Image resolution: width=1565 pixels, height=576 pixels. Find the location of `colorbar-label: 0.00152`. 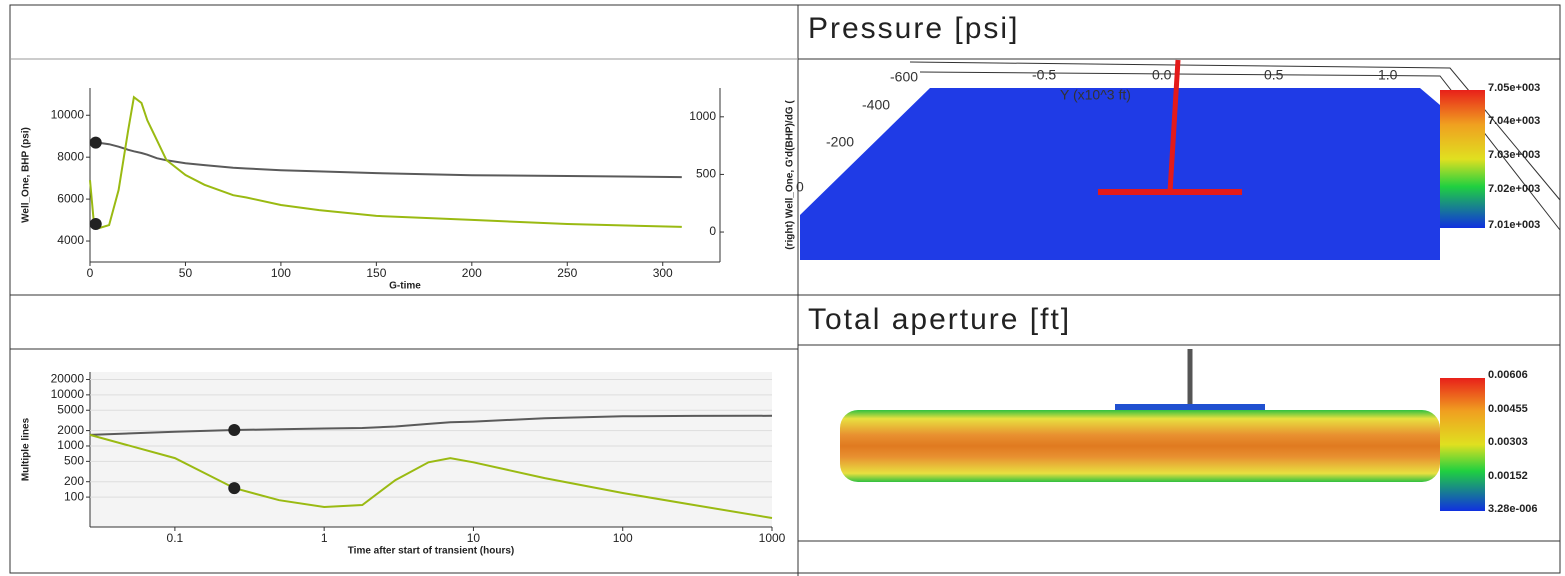

colorbar-label: 0.00152 is located at coordinates (1508, 476).